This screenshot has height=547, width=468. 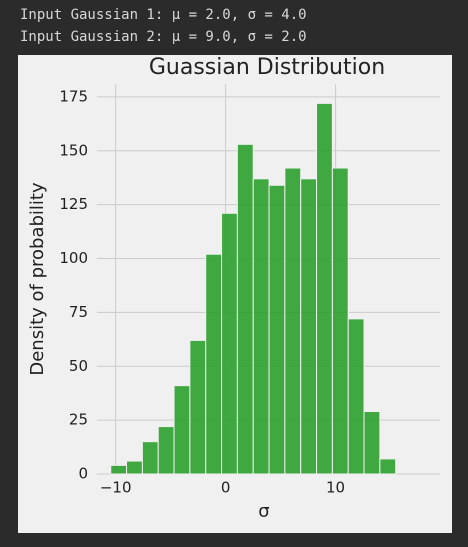 I want to click on y-tick-label: 150, so click(x=73, y=150).